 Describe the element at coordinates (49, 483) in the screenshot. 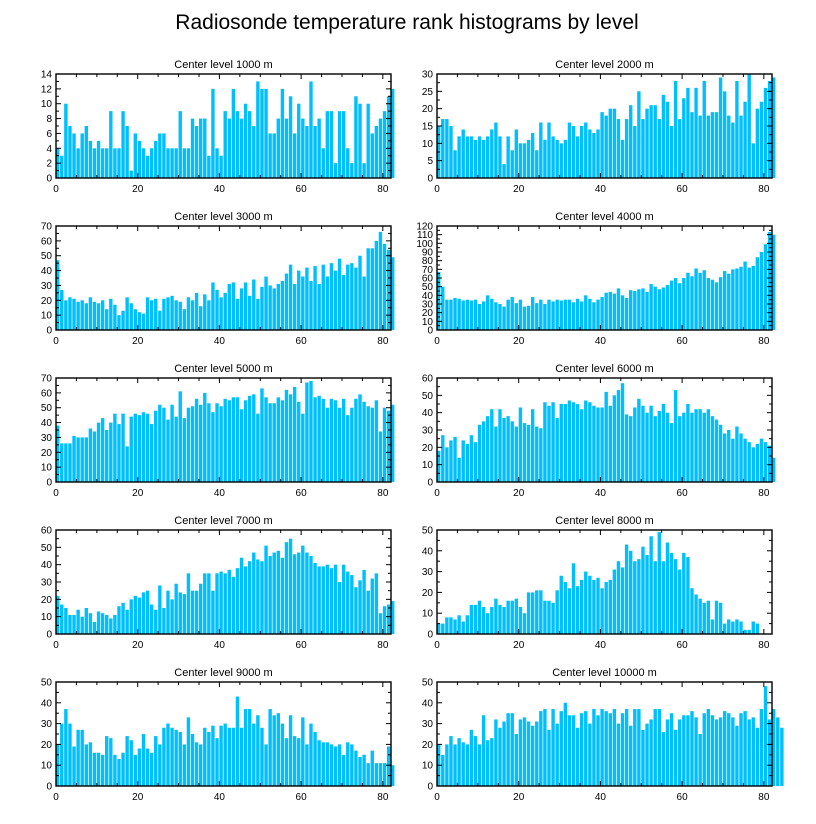

I see `y-tick-label: 0` at that location.